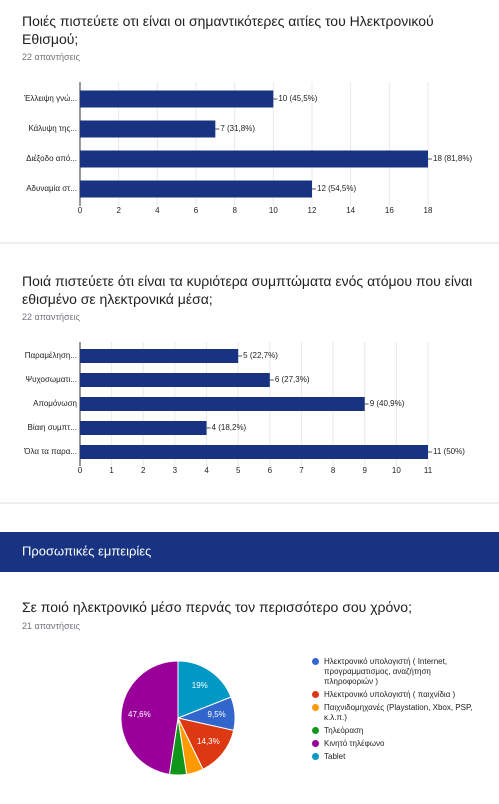 Image resolution: width=499 pixels, height=804 pixels. Describe the element at coordinates (217, 714) in the screenshot. I see `slice-label: 9,5%` at that location.